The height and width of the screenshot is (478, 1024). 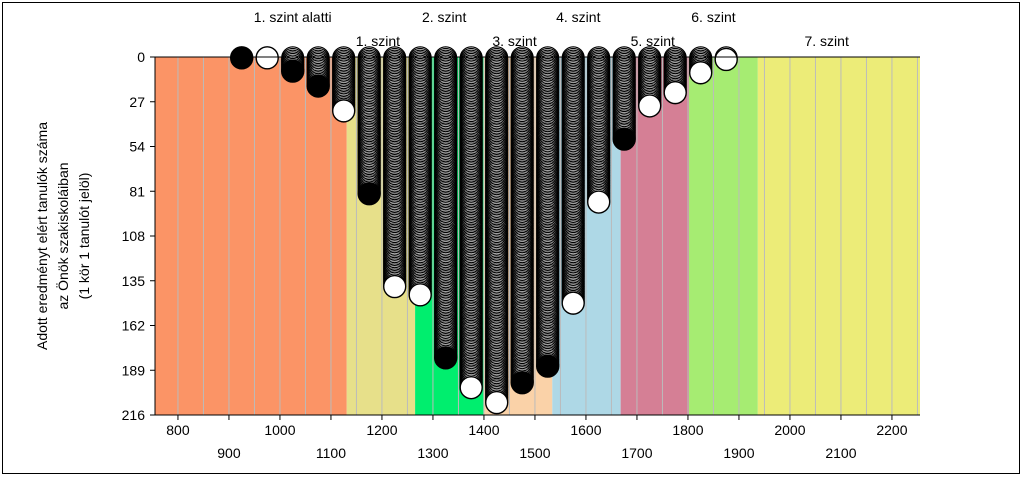 I want to click on y-axis-label-line: Adott eredményt elért tanulók száma, so click(x=42, y=236).